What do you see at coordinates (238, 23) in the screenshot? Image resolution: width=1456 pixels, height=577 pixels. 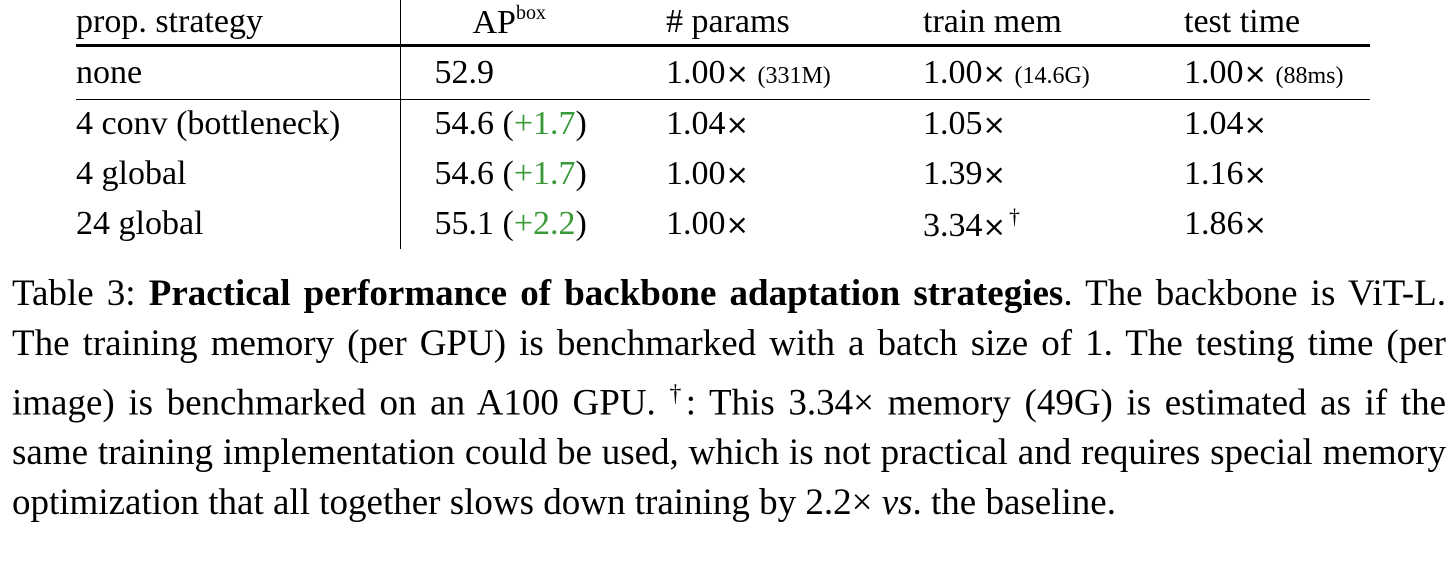 I see `header-strategy: prop. strategy` at bounding box center [238, 23].